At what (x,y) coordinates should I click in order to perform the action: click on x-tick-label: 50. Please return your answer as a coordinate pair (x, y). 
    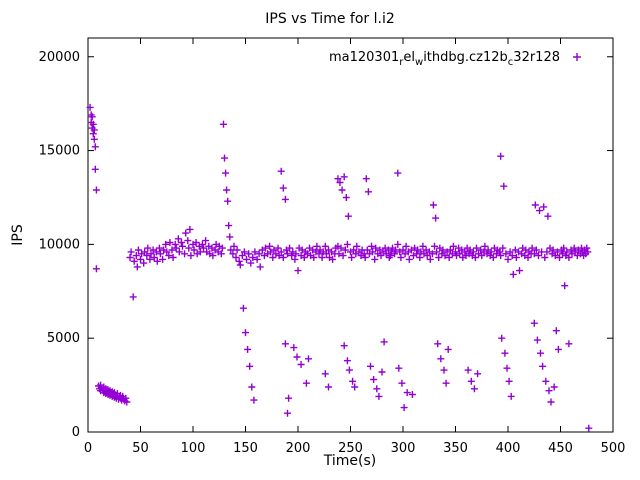
    Looking at the image, I should click on (140, 448).